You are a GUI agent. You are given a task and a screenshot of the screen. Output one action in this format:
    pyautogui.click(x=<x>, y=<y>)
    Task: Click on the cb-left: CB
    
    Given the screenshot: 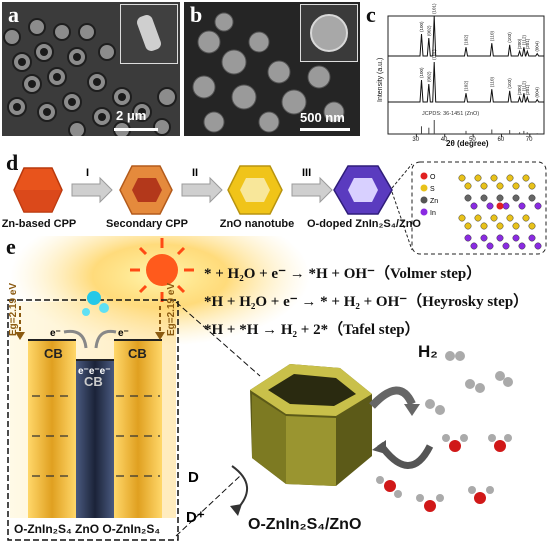 What is the action you would take?
    pyautogui.click(x=53, y=353)
    